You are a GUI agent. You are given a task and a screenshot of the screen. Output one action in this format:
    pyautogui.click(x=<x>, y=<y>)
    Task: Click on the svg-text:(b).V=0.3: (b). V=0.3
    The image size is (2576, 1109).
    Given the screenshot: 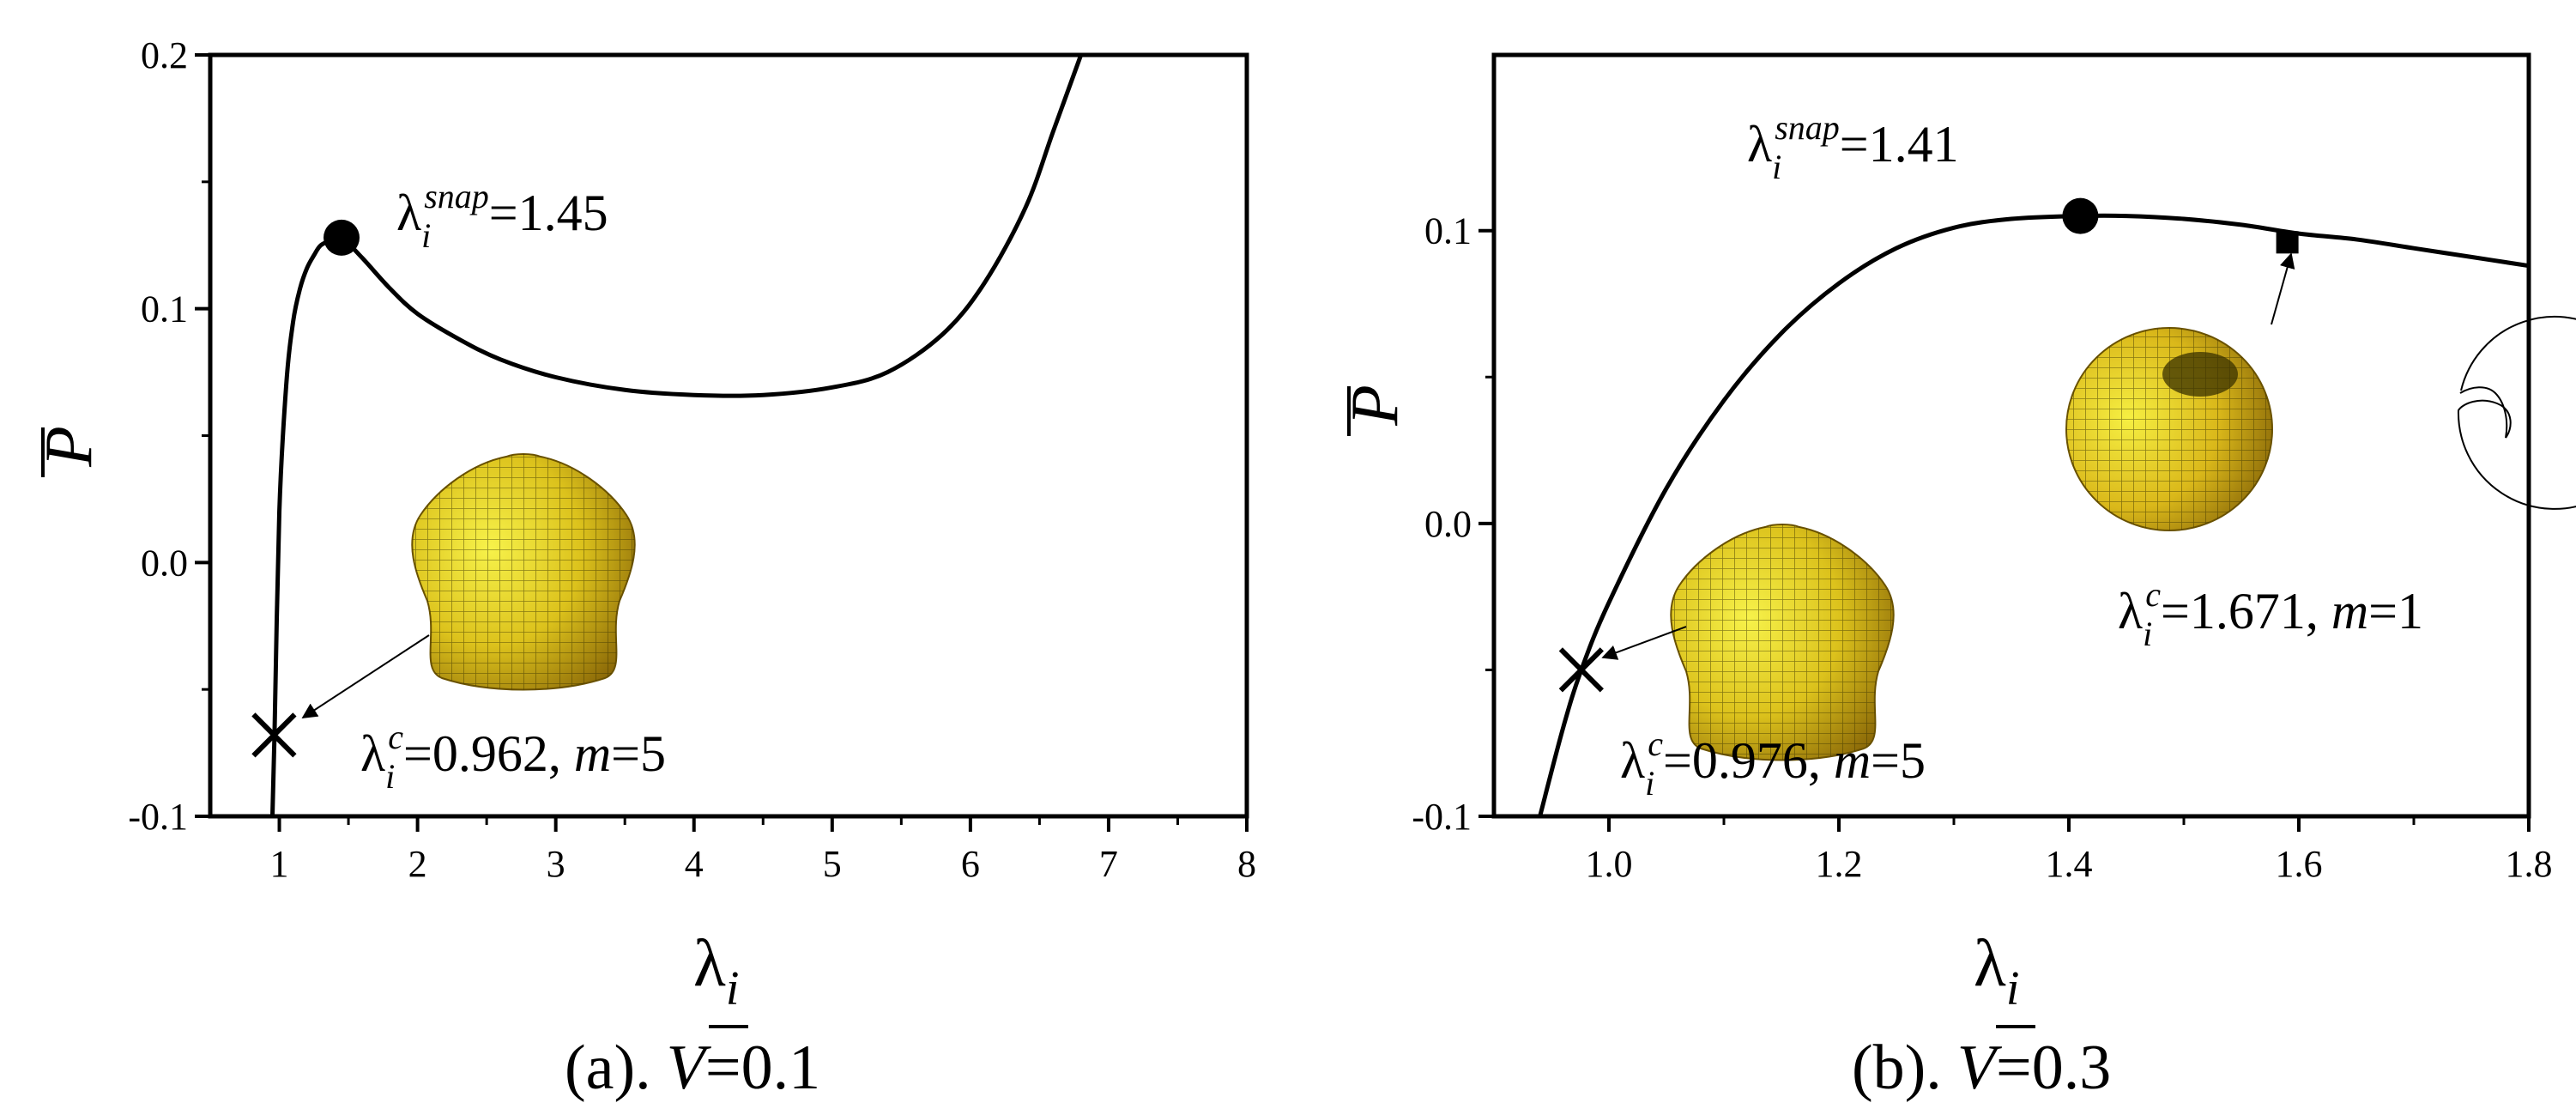 What is the action you would take?
    pyautogui.click(x=1982, y=1068)
    